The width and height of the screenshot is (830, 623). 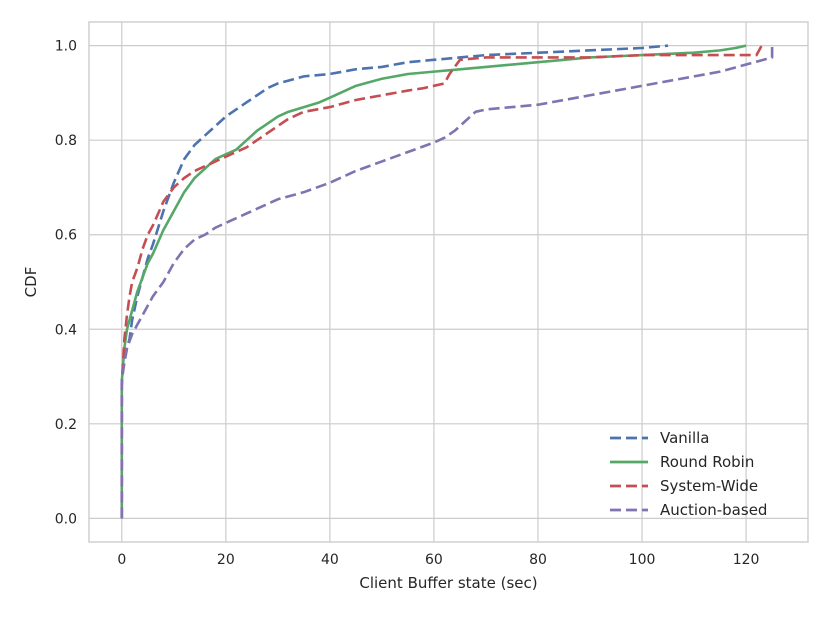 What do you see at coordinates (448, 583) in the screenshot?
I see `x-axis-label: Client Buffer state (sec)` at bounding box center [448, 583].